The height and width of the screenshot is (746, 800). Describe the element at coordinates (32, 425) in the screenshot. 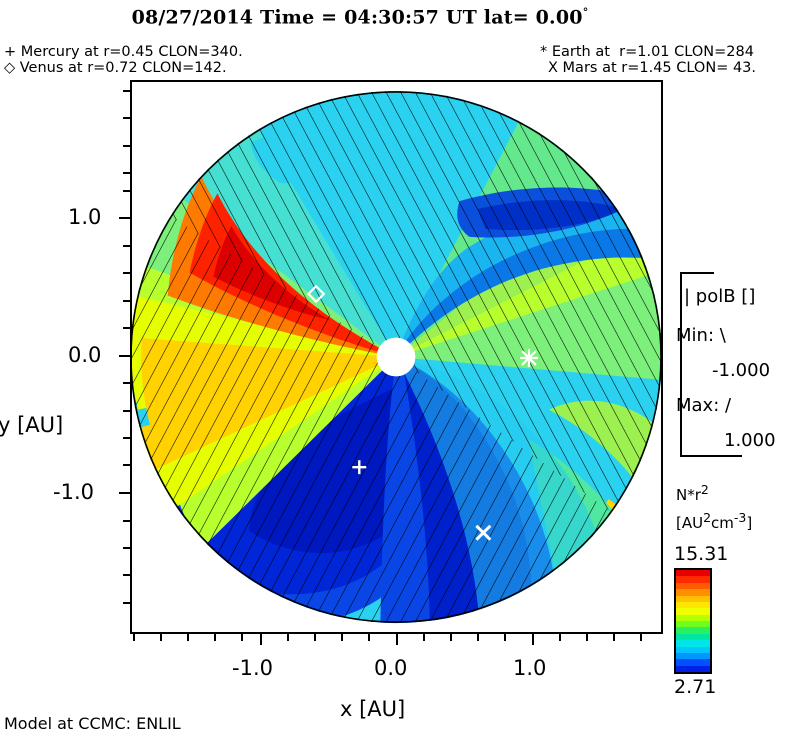

I see `y-axis-title: y [AU]` at that location.